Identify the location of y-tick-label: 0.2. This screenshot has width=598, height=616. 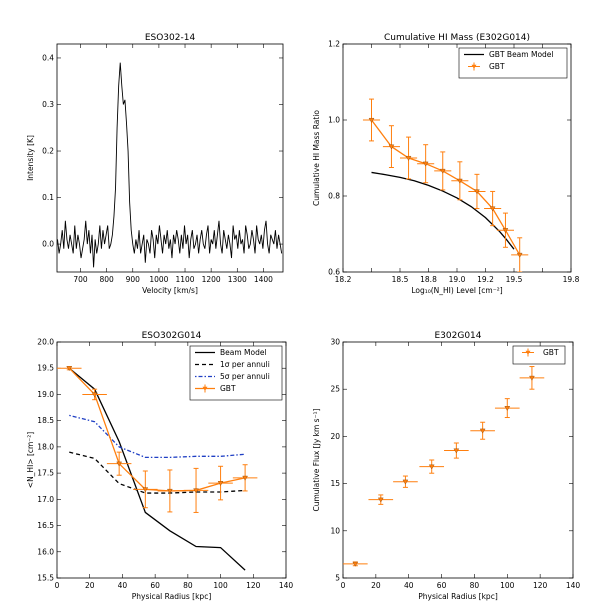
(48, 151).